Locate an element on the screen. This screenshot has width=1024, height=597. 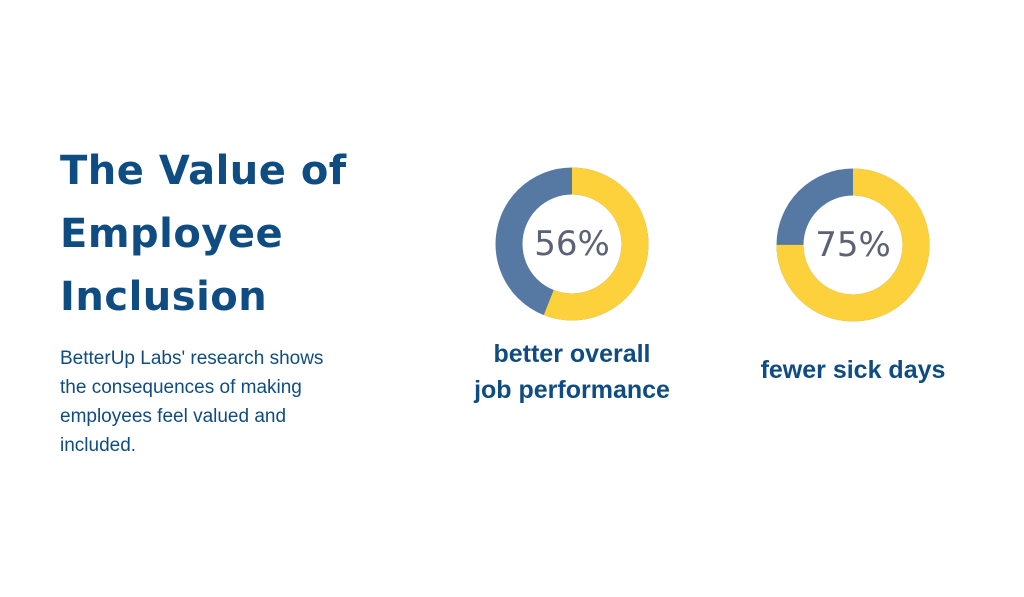
donut-caption-job-performance: better overall job performance is located at coordinates (572, 372).